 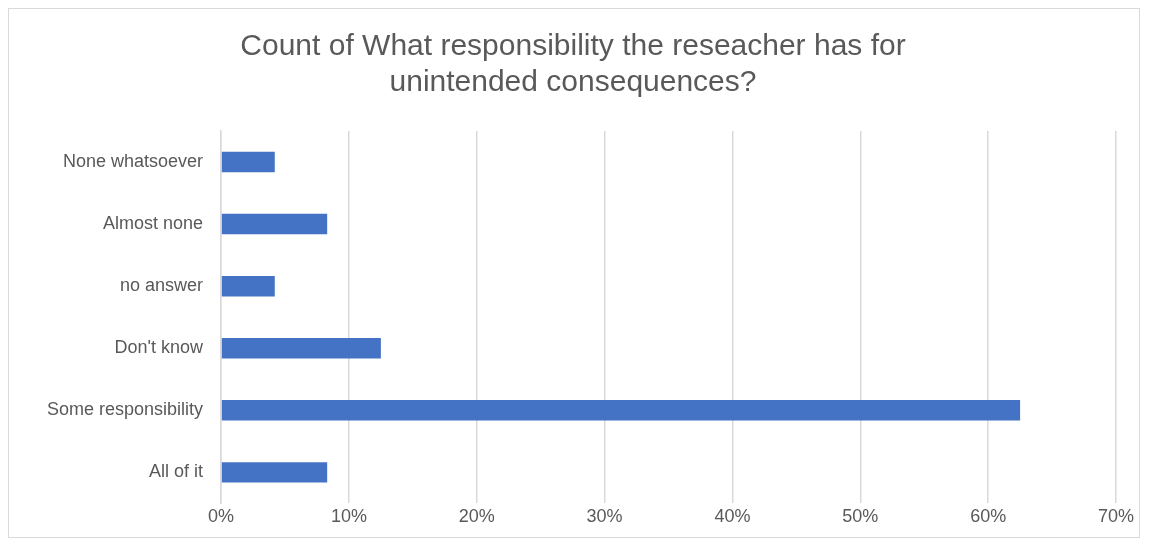 What do you see at coordinates (348, 516) in the screenshot?
I see `x-tick-label: 10%` at bounding box center [348, 516].